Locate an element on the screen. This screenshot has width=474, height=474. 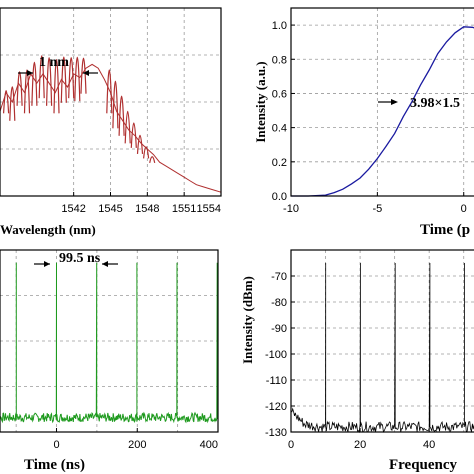
autocorrelation-y-tick-label: 0.8 is located at coordinates (279, 60).